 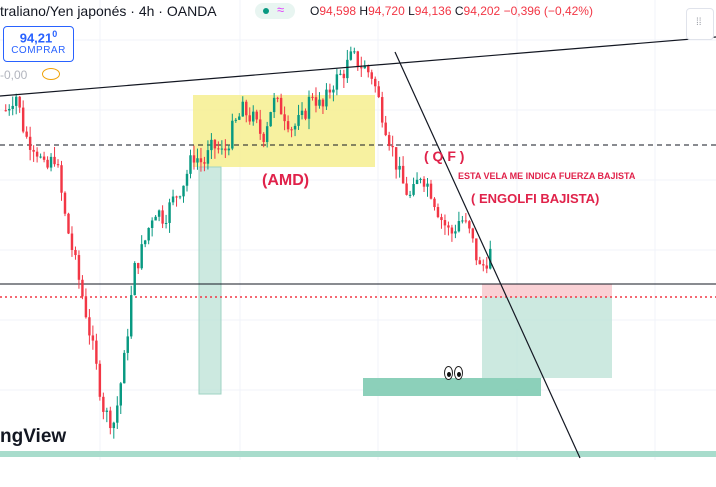 What do you see at coordinates (286, 180) in the screenshot?
I see `amd-label: (AMD)` at bounding box center [286, 180].